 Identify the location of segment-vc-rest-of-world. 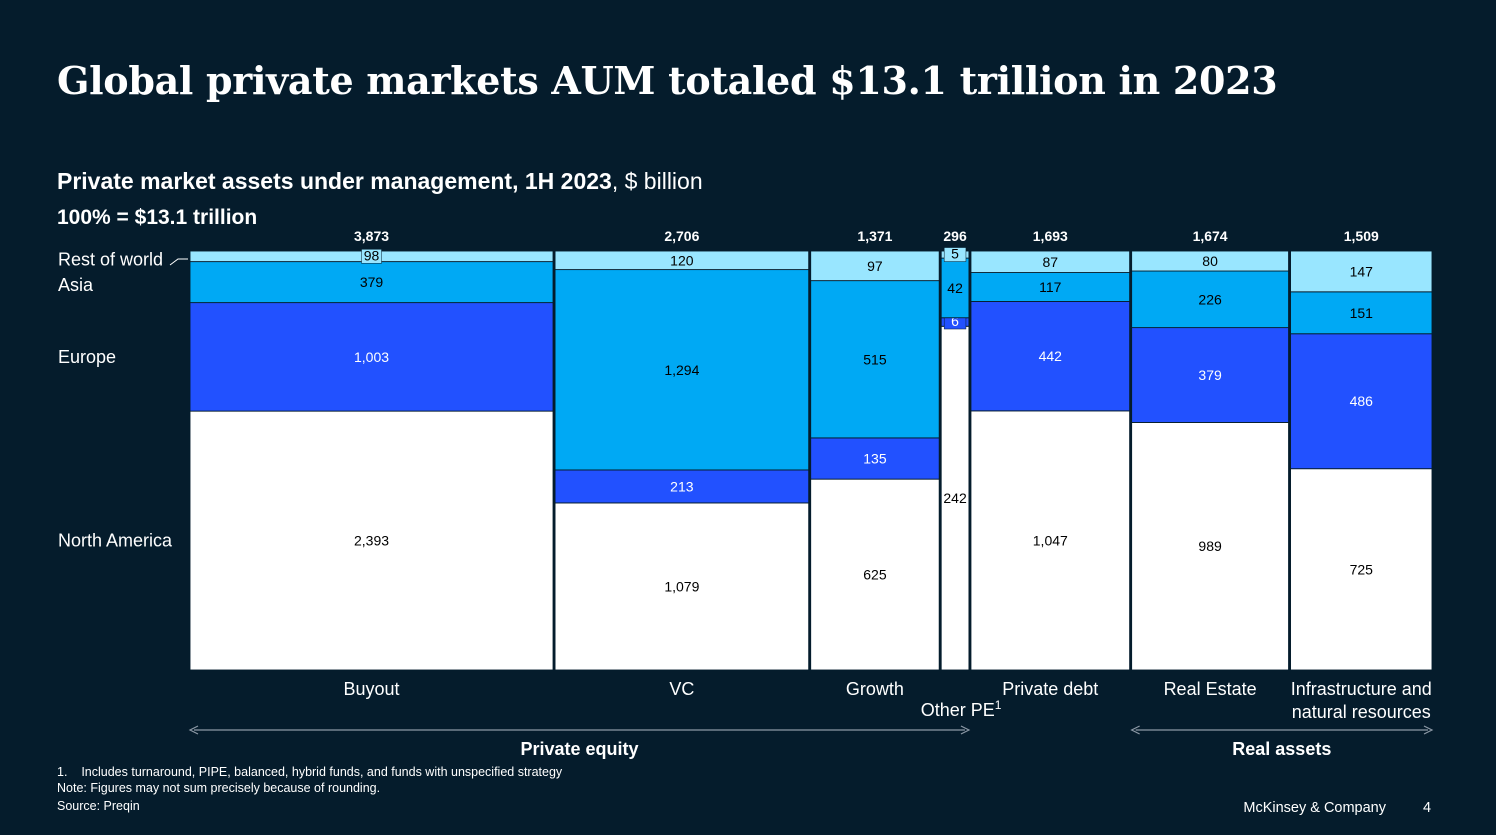
(682, 260).